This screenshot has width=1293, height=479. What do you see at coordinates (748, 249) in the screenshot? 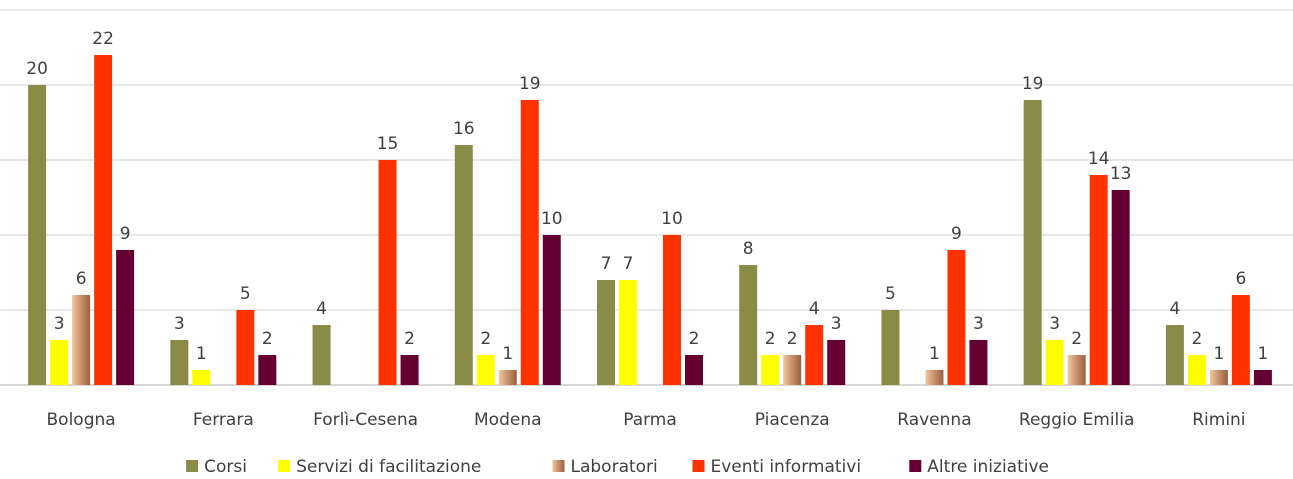
I see `value-label: 8` at bounding box center [748, 249].